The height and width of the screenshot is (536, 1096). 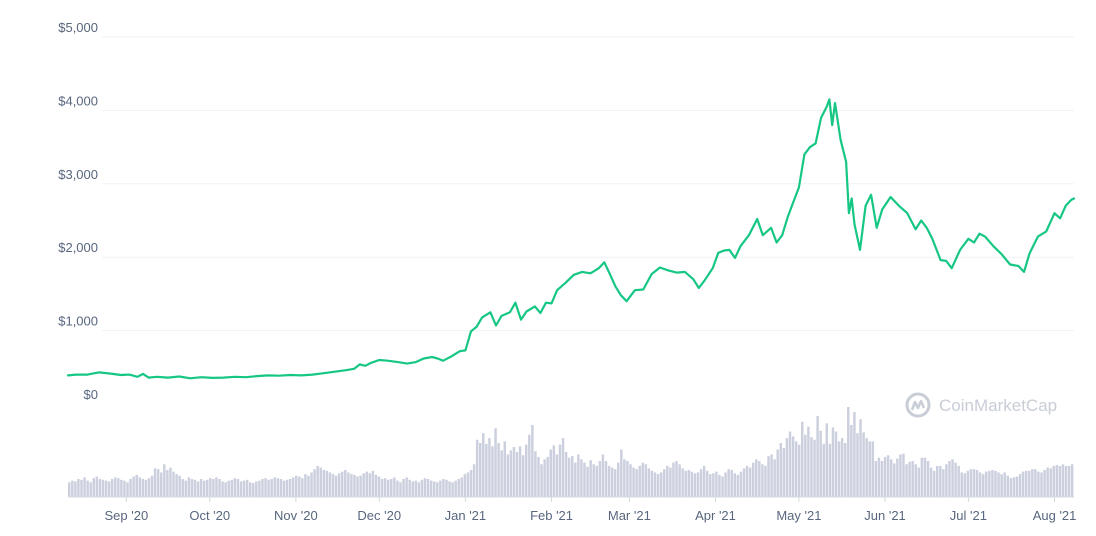 I want to click on x-tick-label: Feb '21, so click(x=551, y=515).